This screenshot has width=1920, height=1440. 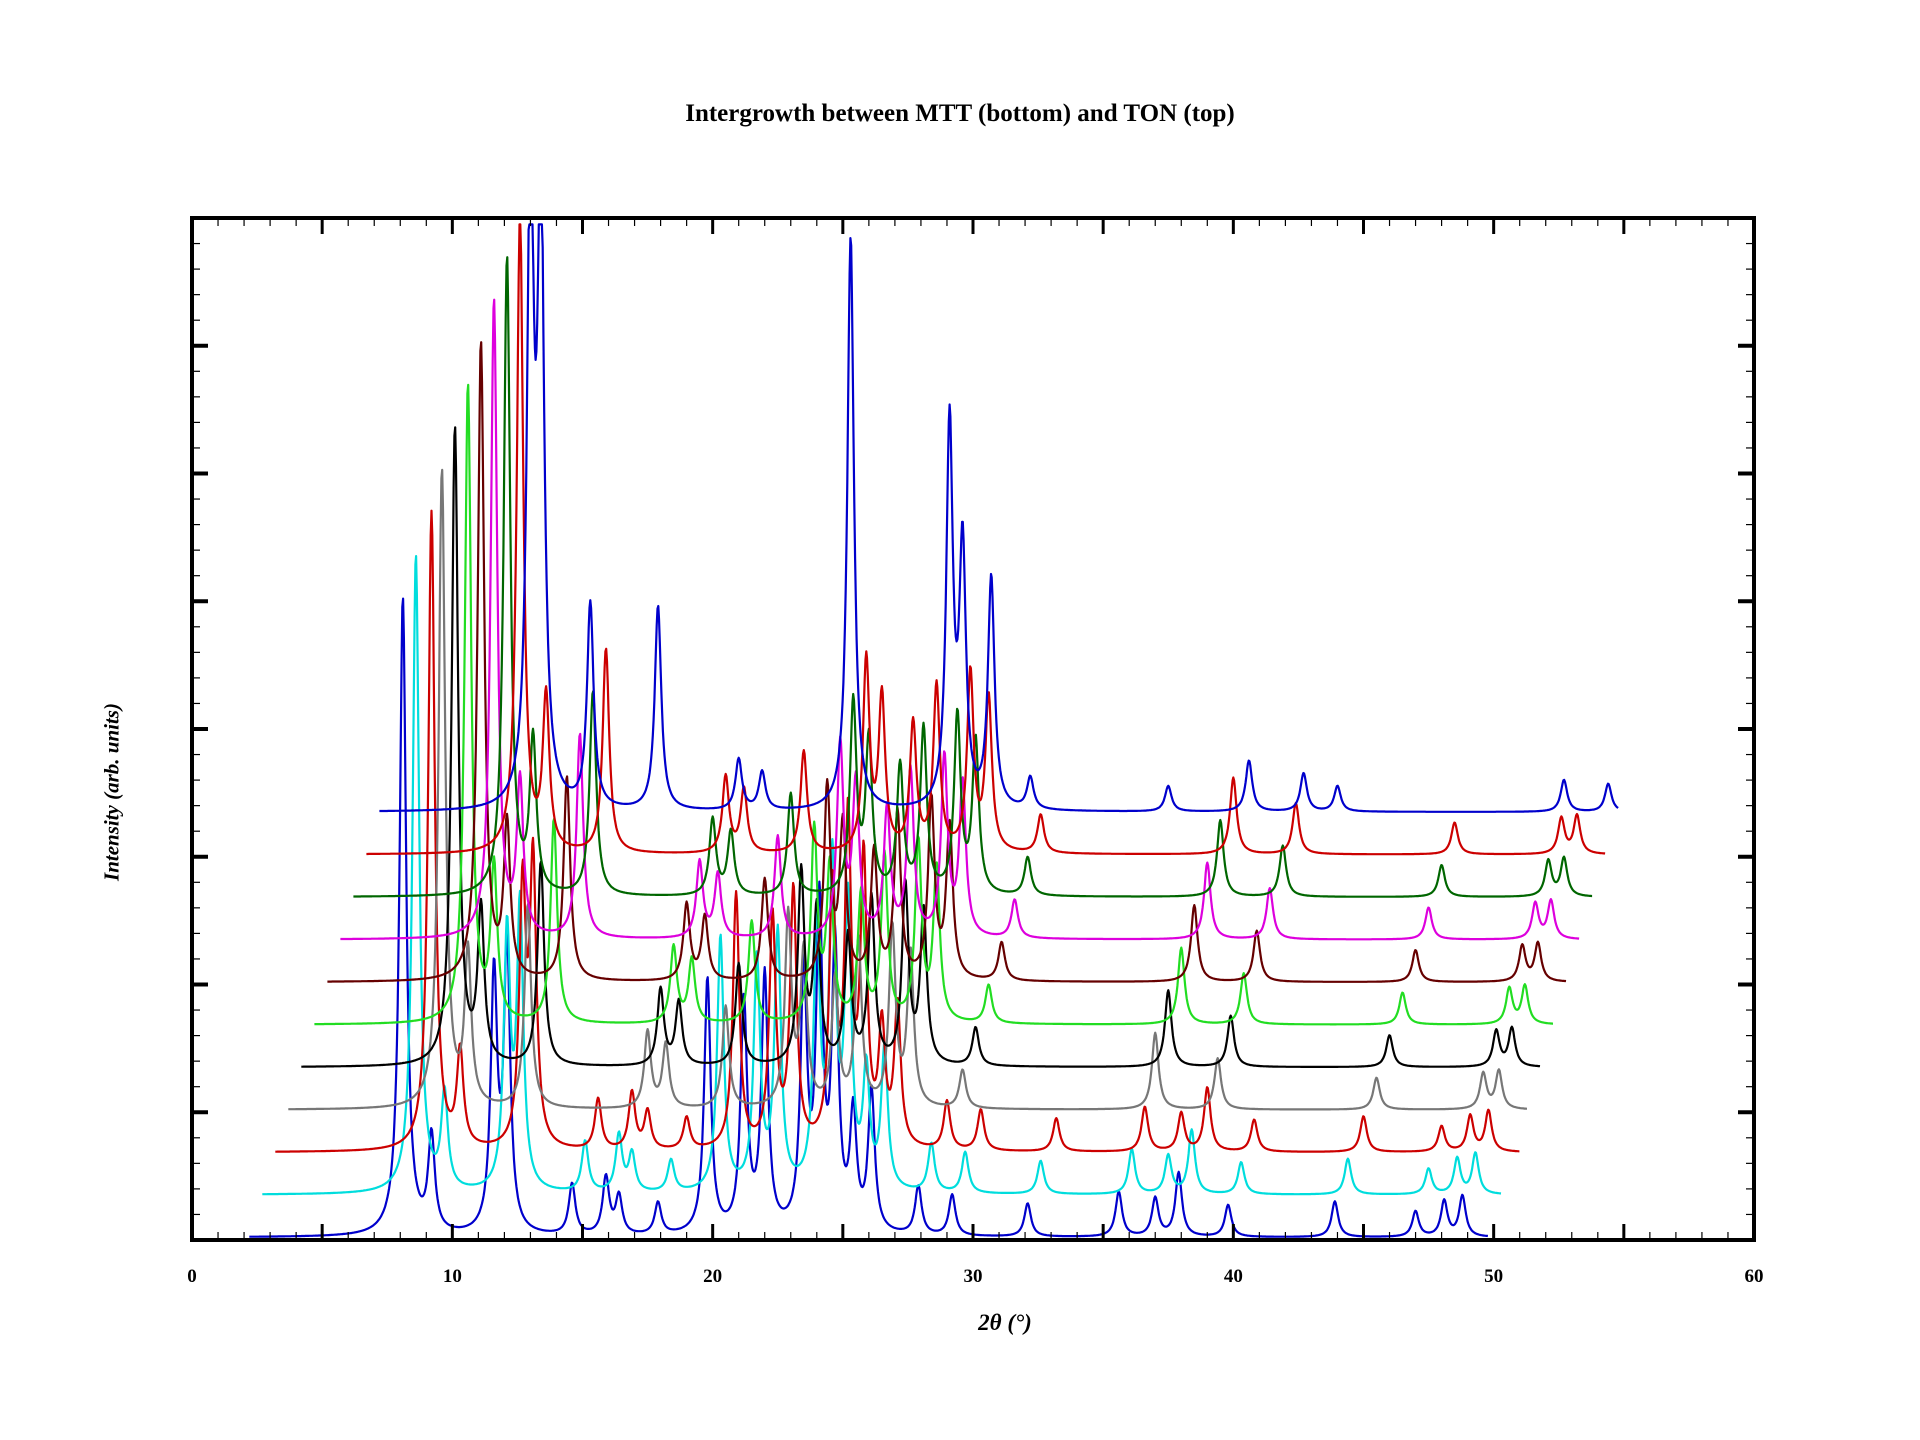 I want to click on x-tick-label: 50, so click(x=1493, y=1276).